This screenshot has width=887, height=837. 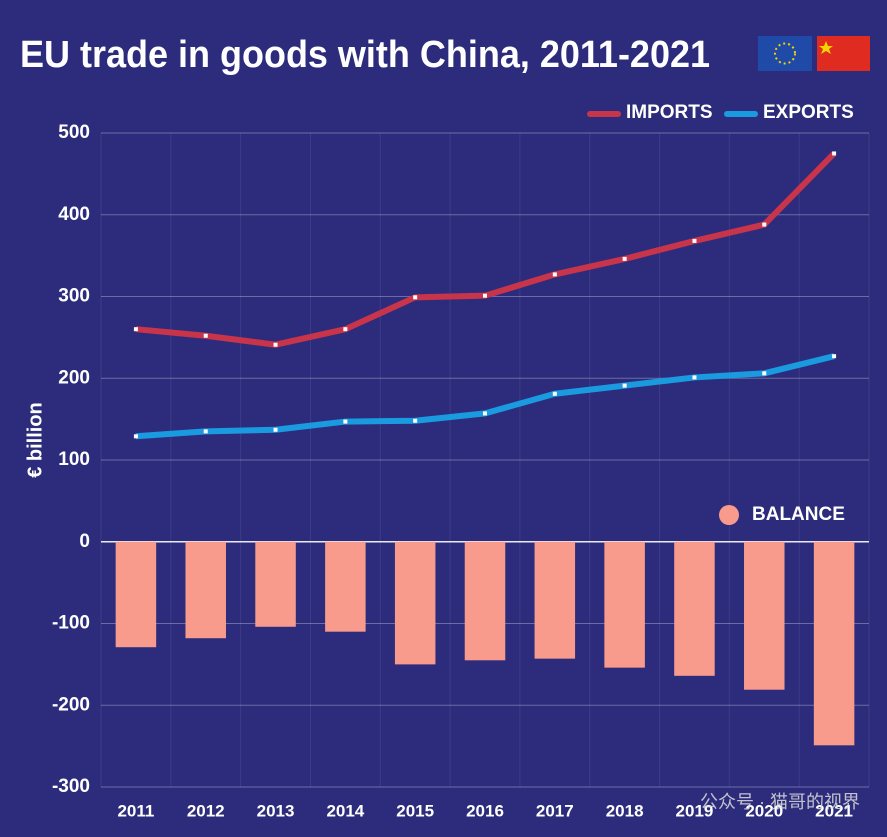 What do you see at coordinates (135, 810) in the screenshot?
I see `x-tick-label: 2011` at bounding box center [135, 810].